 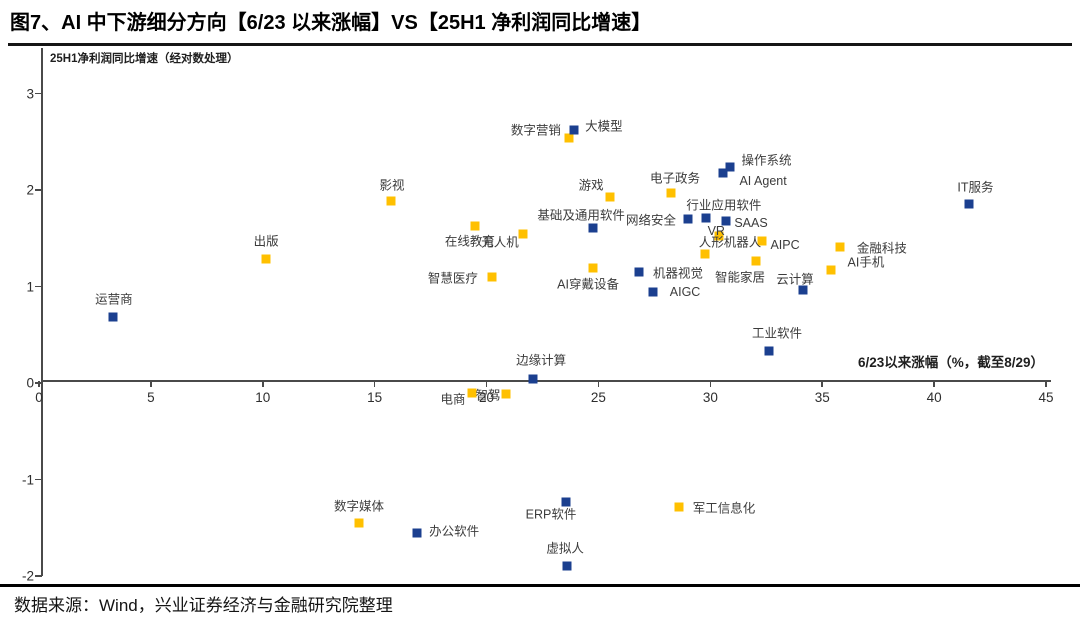 I want to click on x-tick-label: 35, so click(x=822, y=397).